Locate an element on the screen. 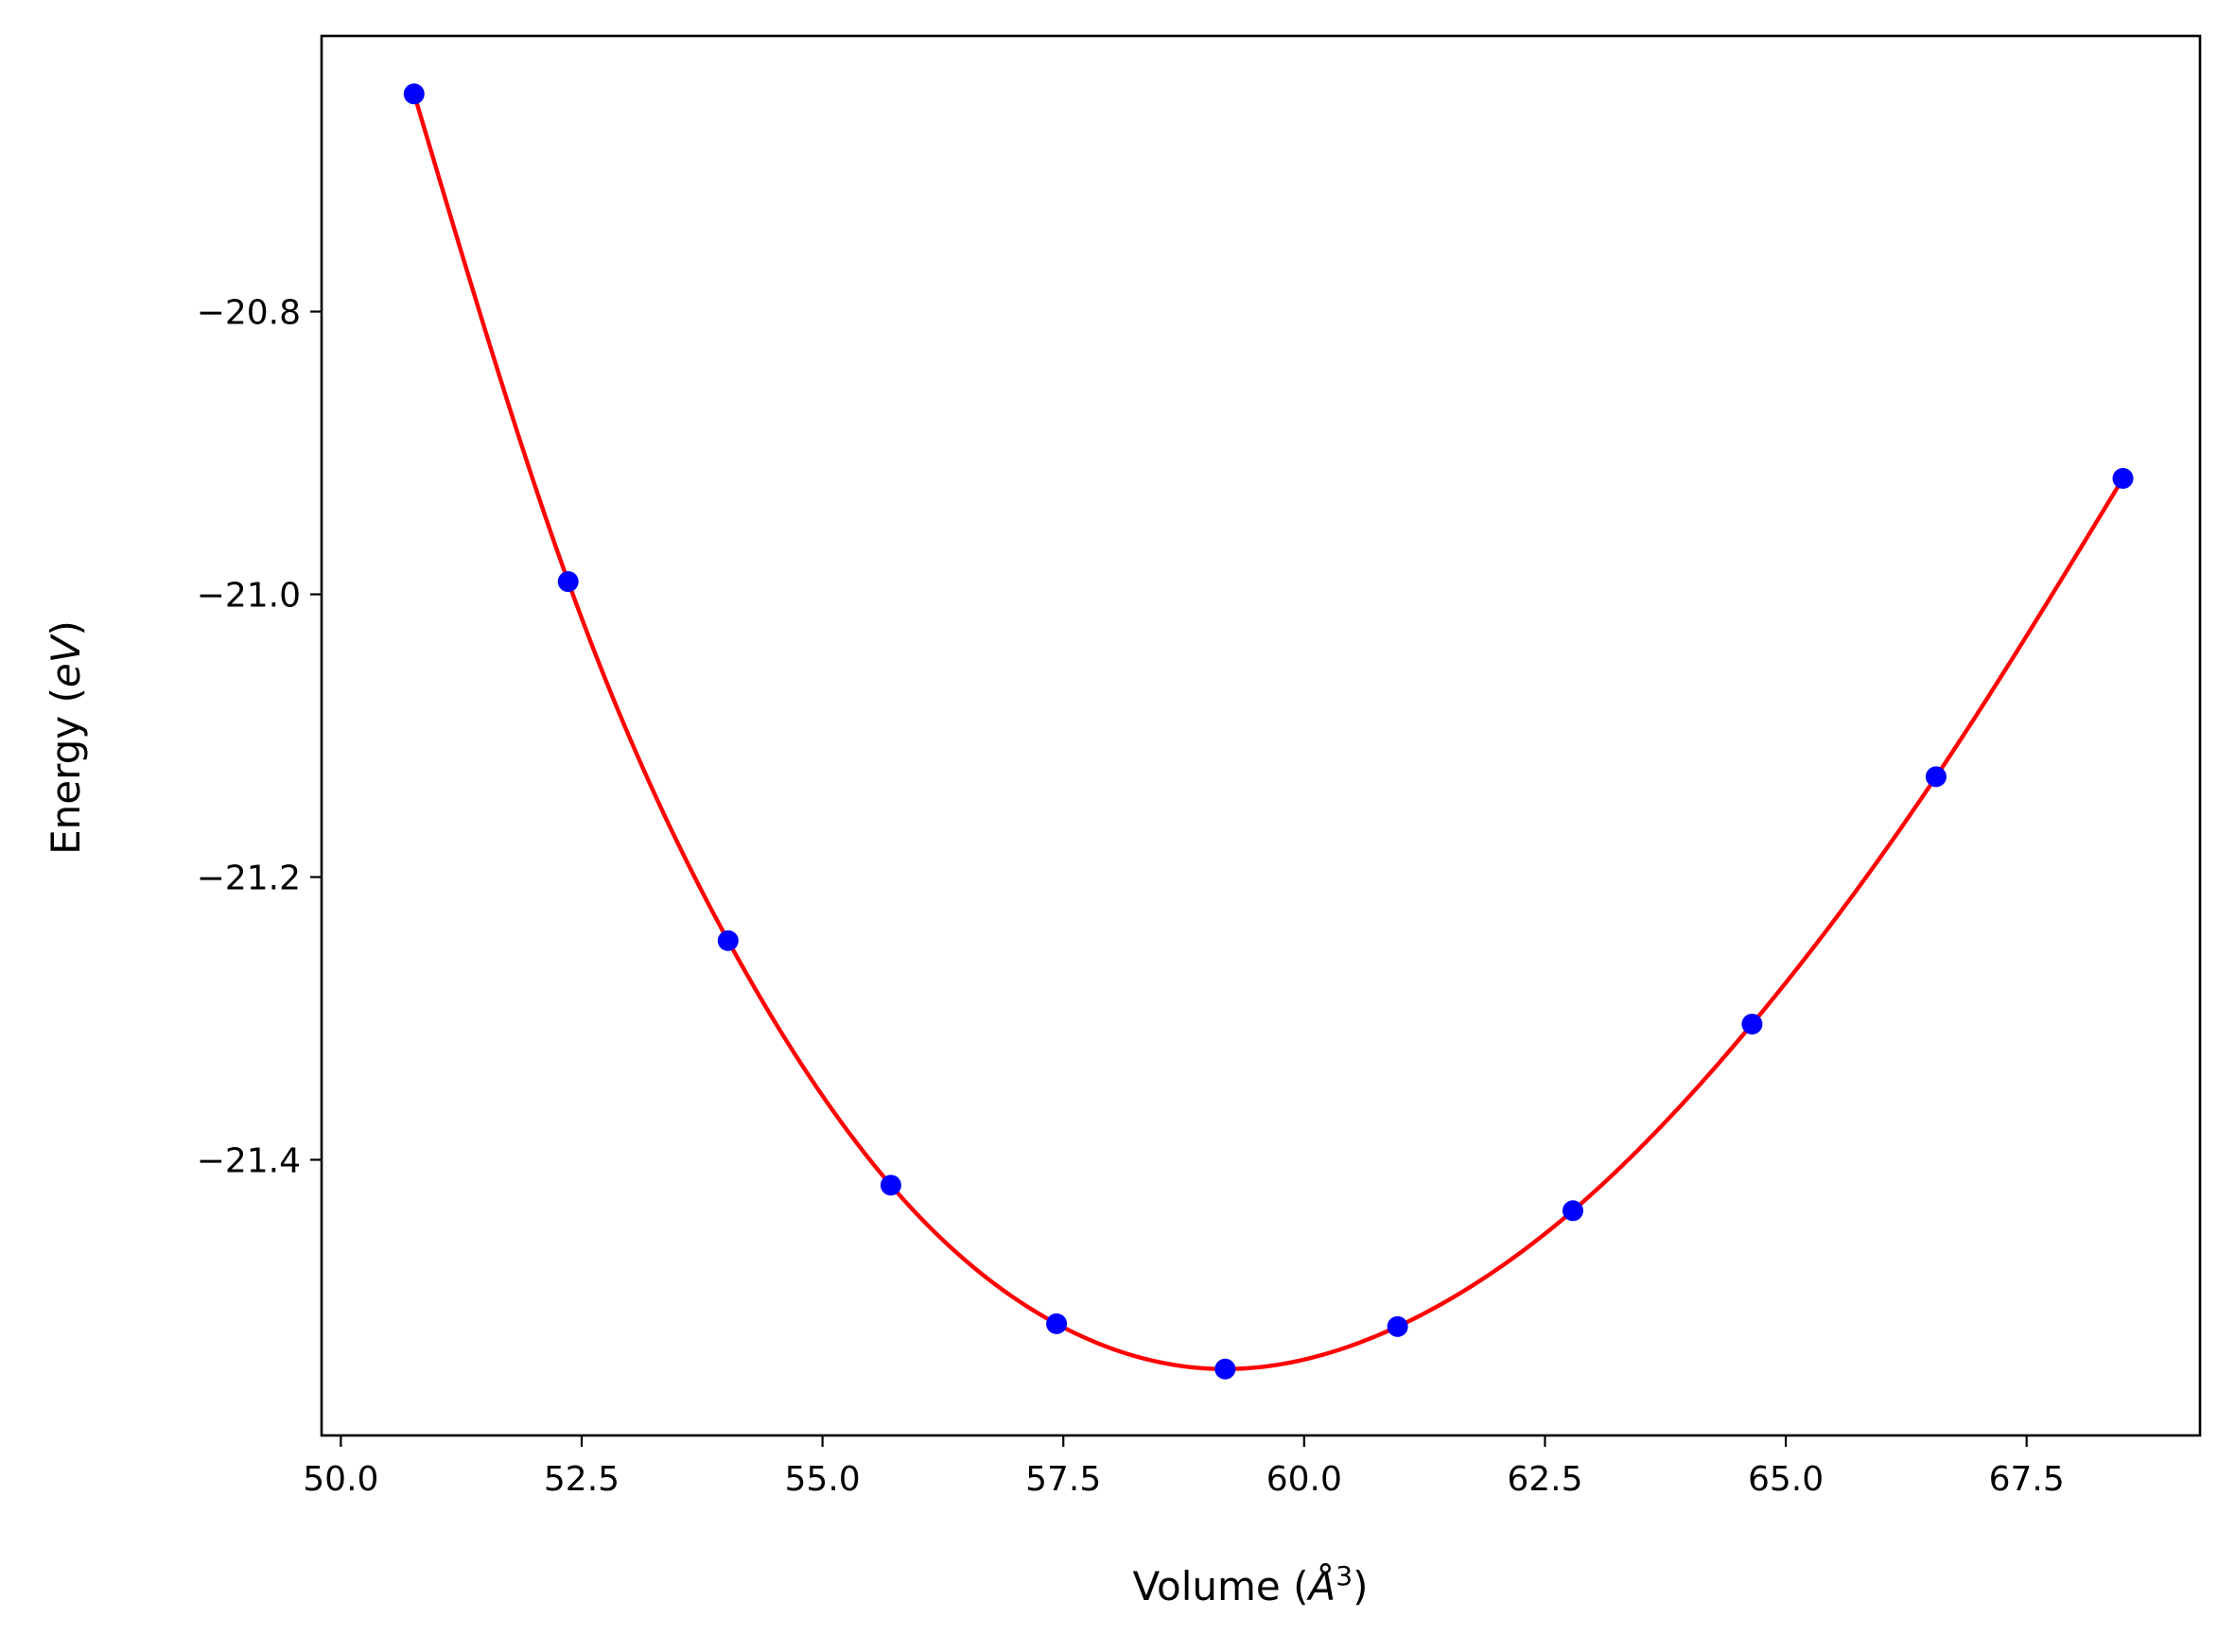  y-axis: −20.8 −21.0 −21.2 −21.4 is located at coordinates (259, 737).